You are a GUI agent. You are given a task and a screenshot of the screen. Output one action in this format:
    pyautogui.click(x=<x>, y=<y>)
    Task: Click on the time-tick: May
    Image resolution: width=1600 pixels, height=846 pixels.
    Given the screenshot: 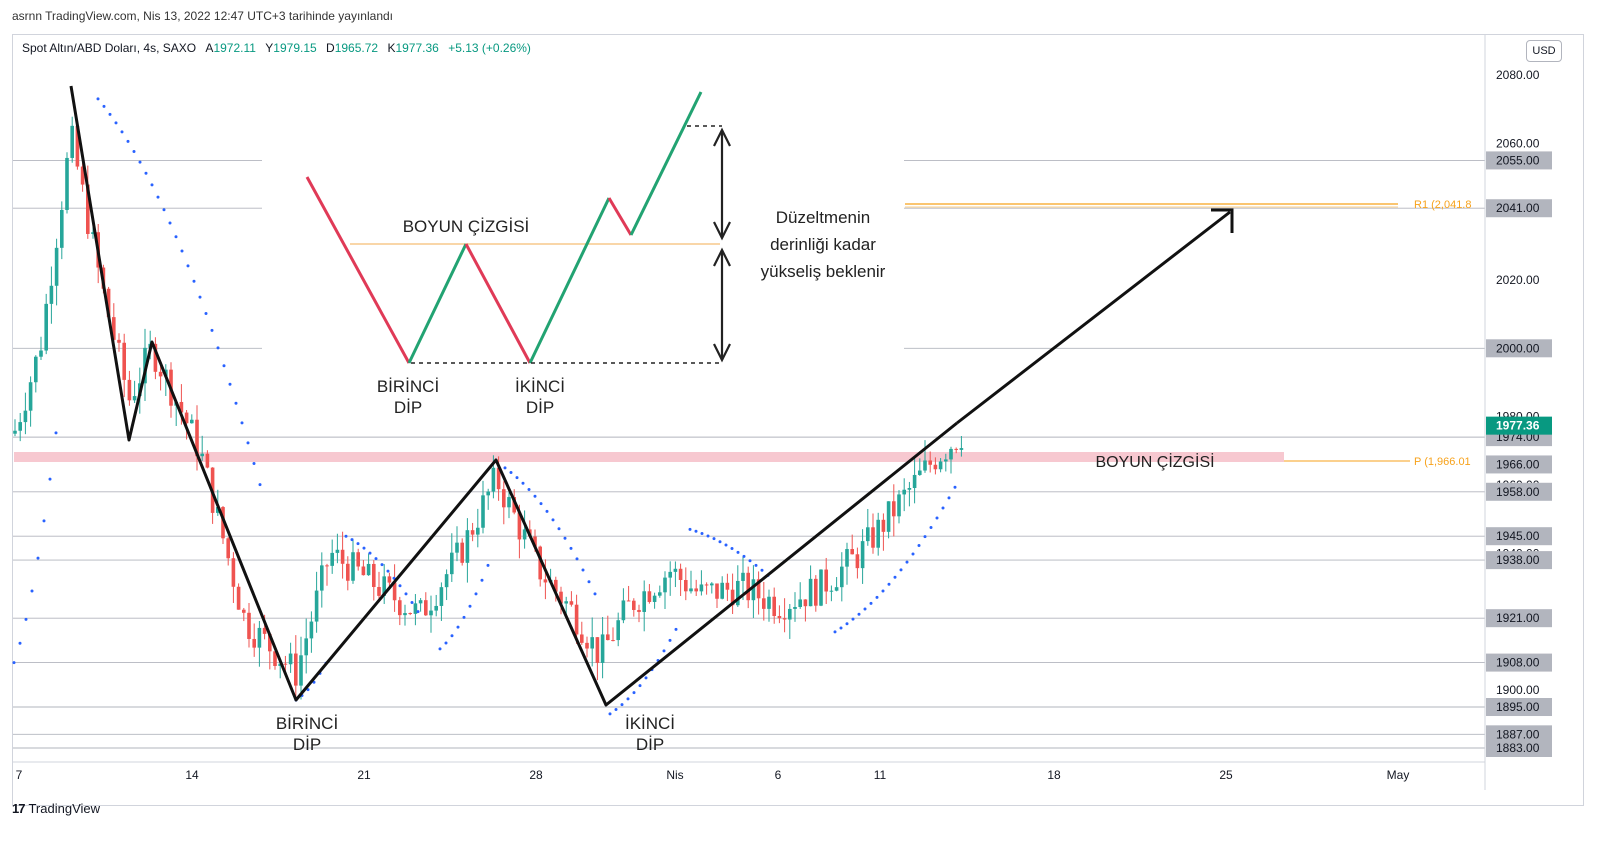 What is the action you would take?
    pyautogui.click(x=1398, y=775)
    